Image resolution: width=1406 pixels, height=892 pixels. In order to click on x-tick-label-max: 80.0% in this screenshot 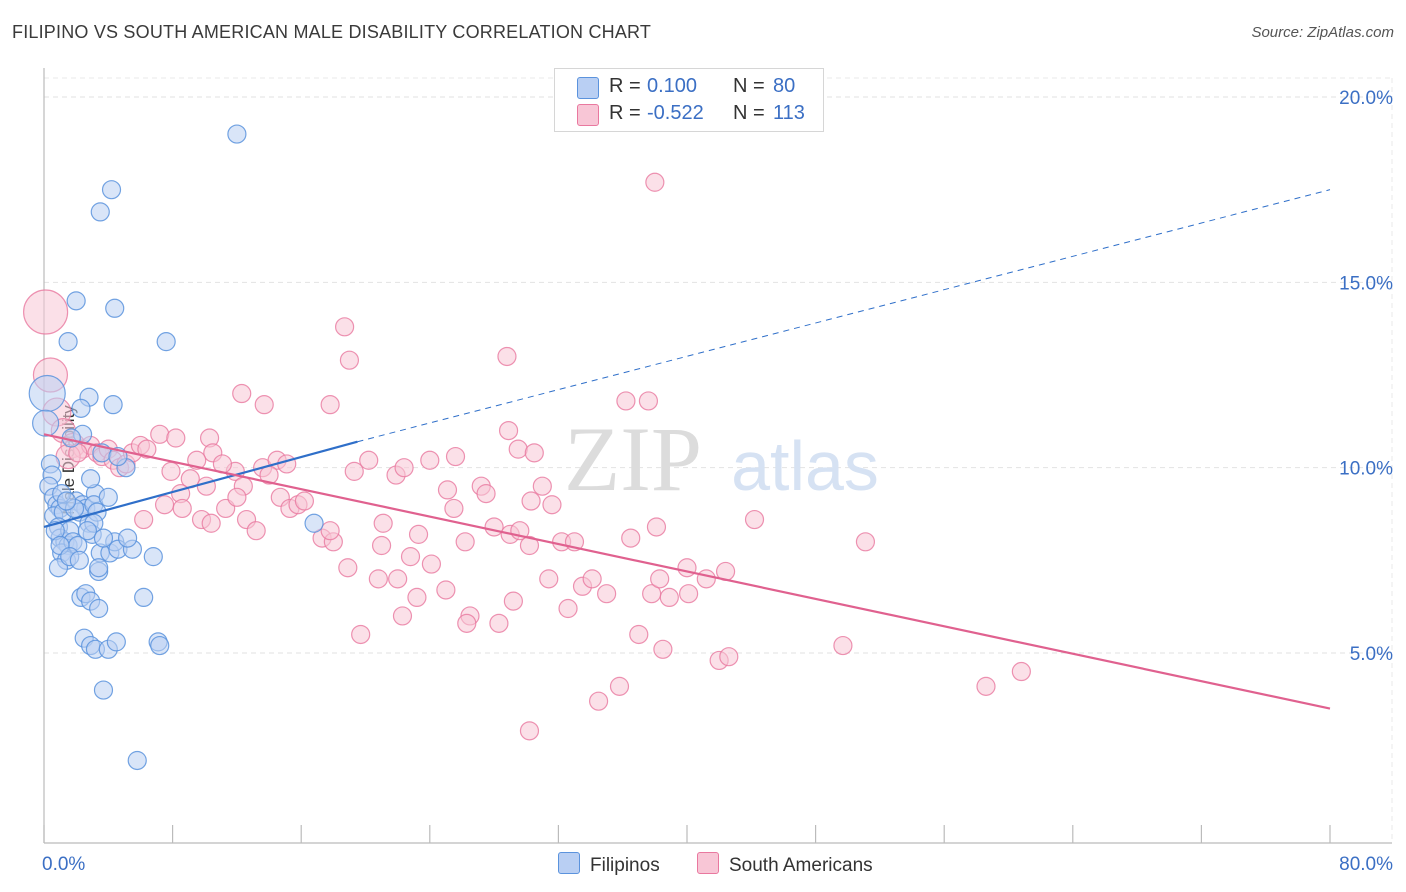, I will do `click(1366, 864)`.